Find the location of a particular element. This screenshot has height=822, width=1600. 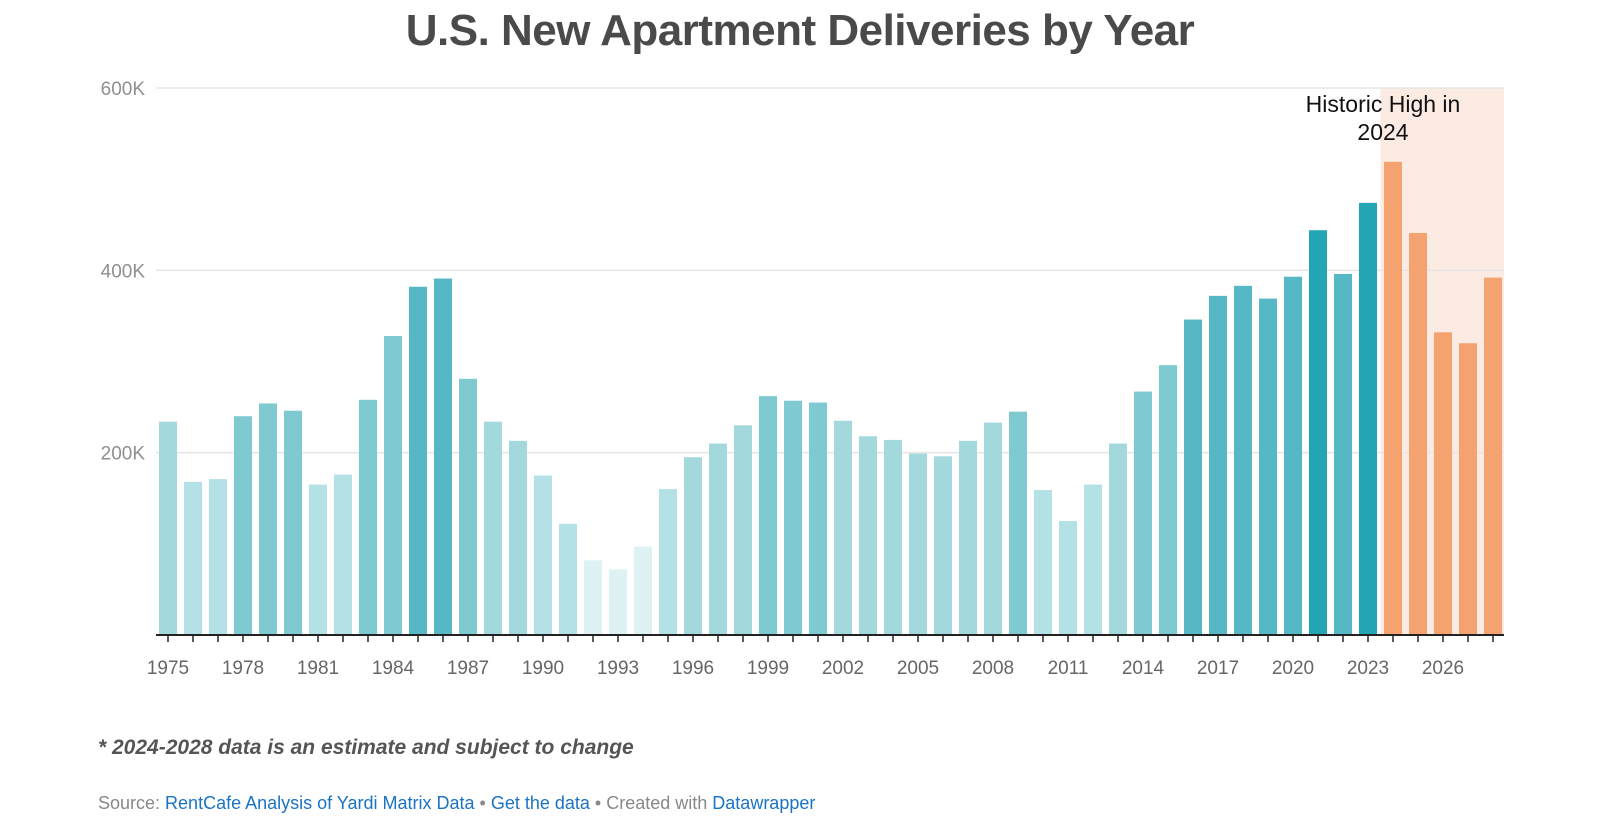

bar-2015 is located at coordinates (1168, 500).